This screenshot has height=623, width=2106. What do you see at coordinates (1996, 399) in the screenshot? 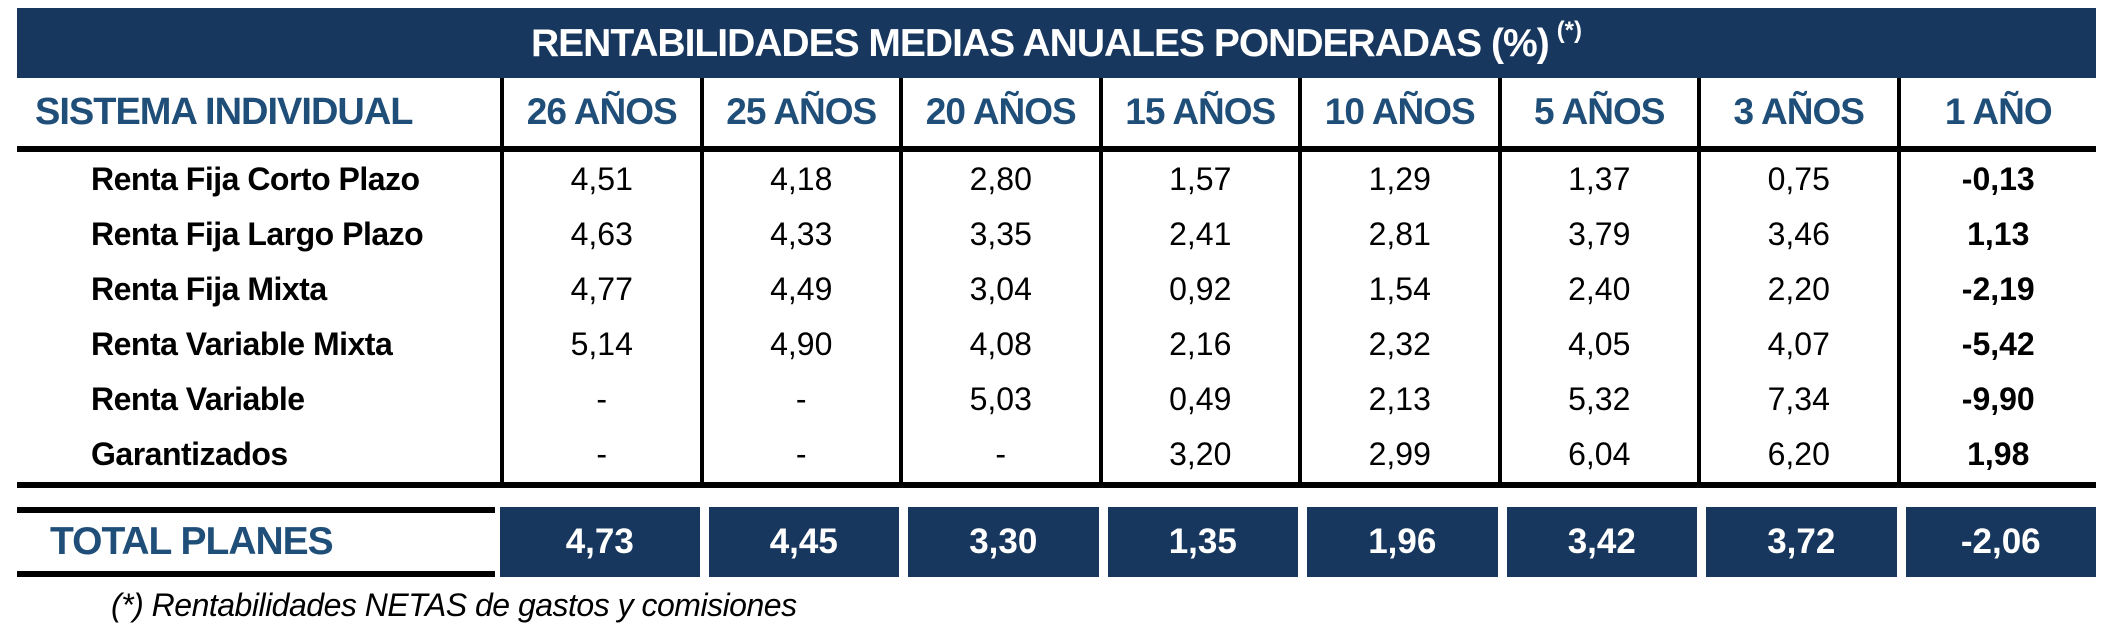
I see `value-cell: -9,90` at bounding box center [1996, 399].